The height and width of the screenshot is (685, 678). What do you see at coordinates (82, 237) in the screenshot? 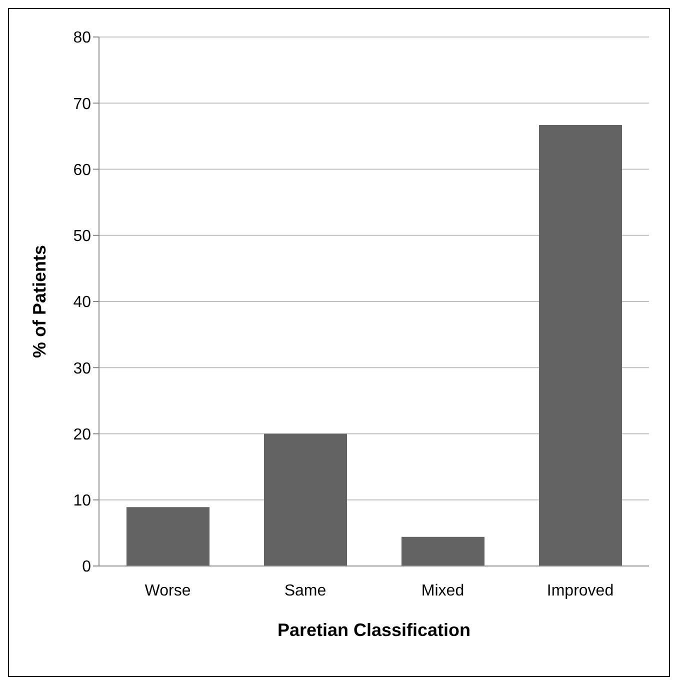
I see `y-tick-label: 50` at bounding box center [82, 237].